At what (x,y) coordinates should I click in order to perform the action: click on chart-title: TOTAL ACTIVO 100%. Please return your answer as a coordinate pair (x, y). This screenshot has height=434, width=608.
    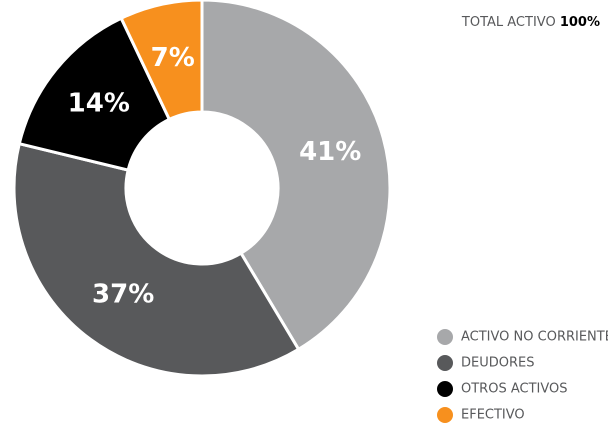
    Looking at the image, I should click on (530, 22).